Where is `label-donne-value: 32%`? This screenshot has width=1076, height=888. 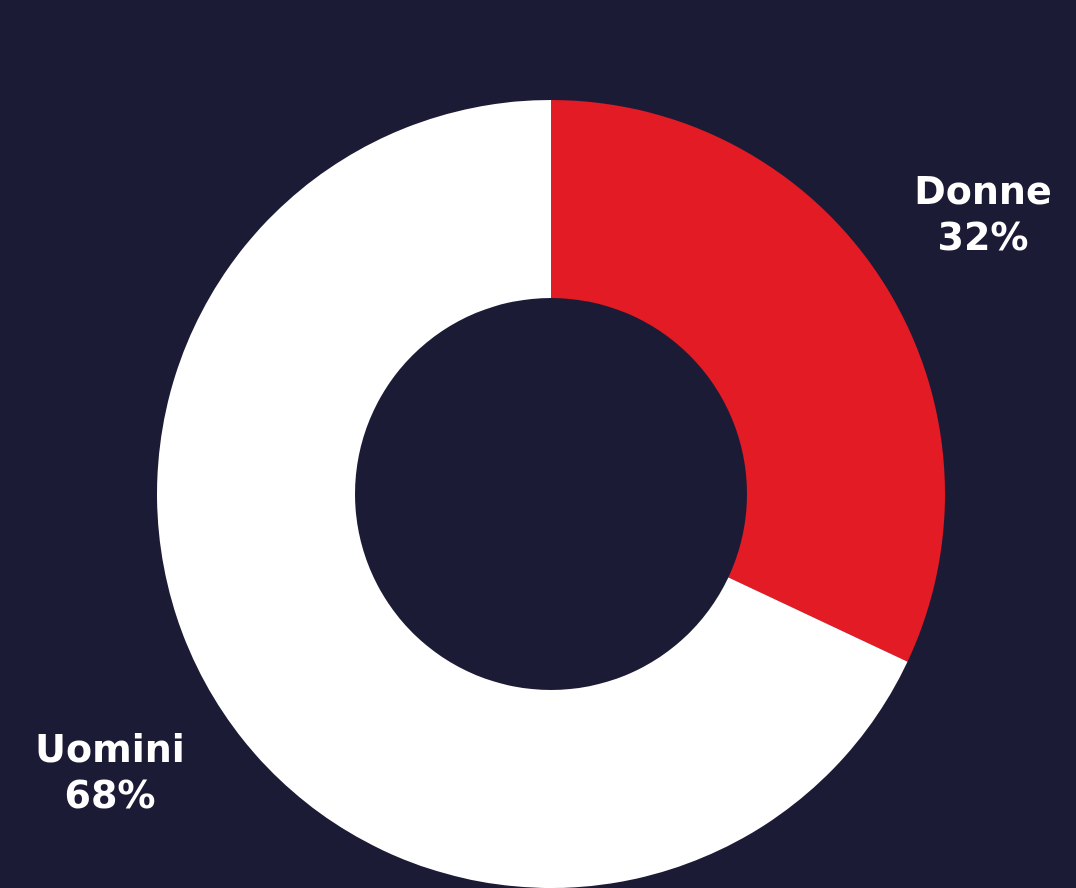
label-donne-value: 32% is located at coordinates (983, 237).